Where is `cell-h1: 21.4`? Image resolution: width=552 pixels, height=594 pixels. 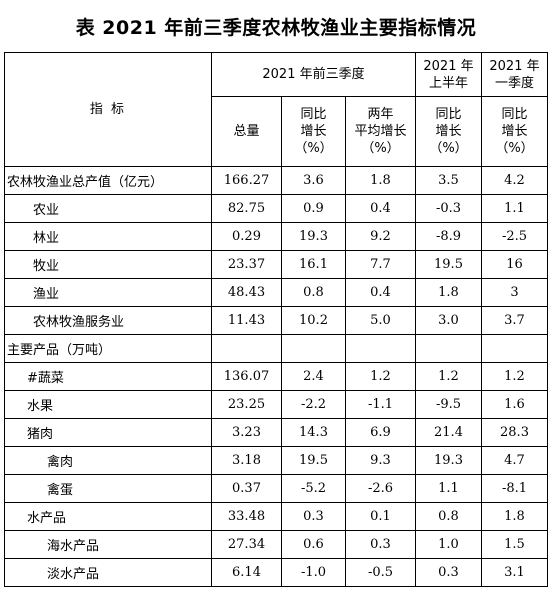
cell-h1: 21.4 is located at coordinates (448, 432).